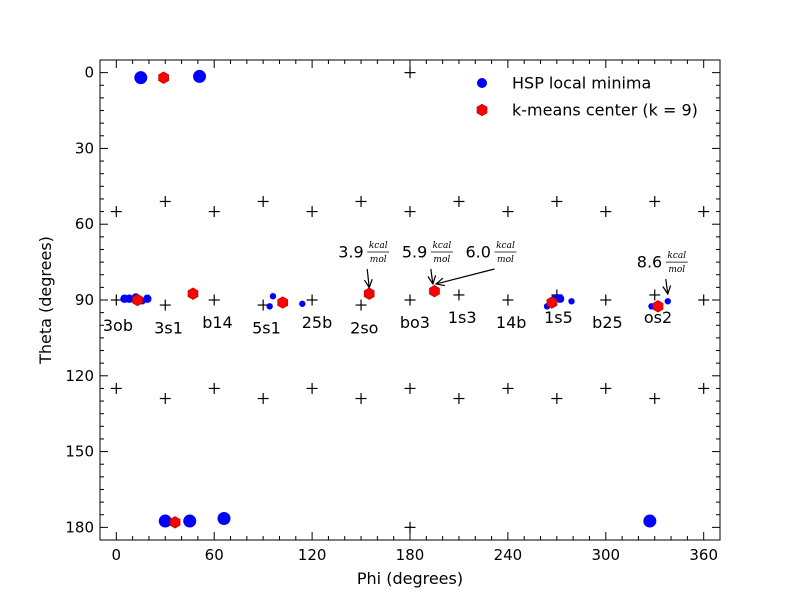 The image size is (800, 600). I want to click on y-tick-label: 120, so click(79, 376).